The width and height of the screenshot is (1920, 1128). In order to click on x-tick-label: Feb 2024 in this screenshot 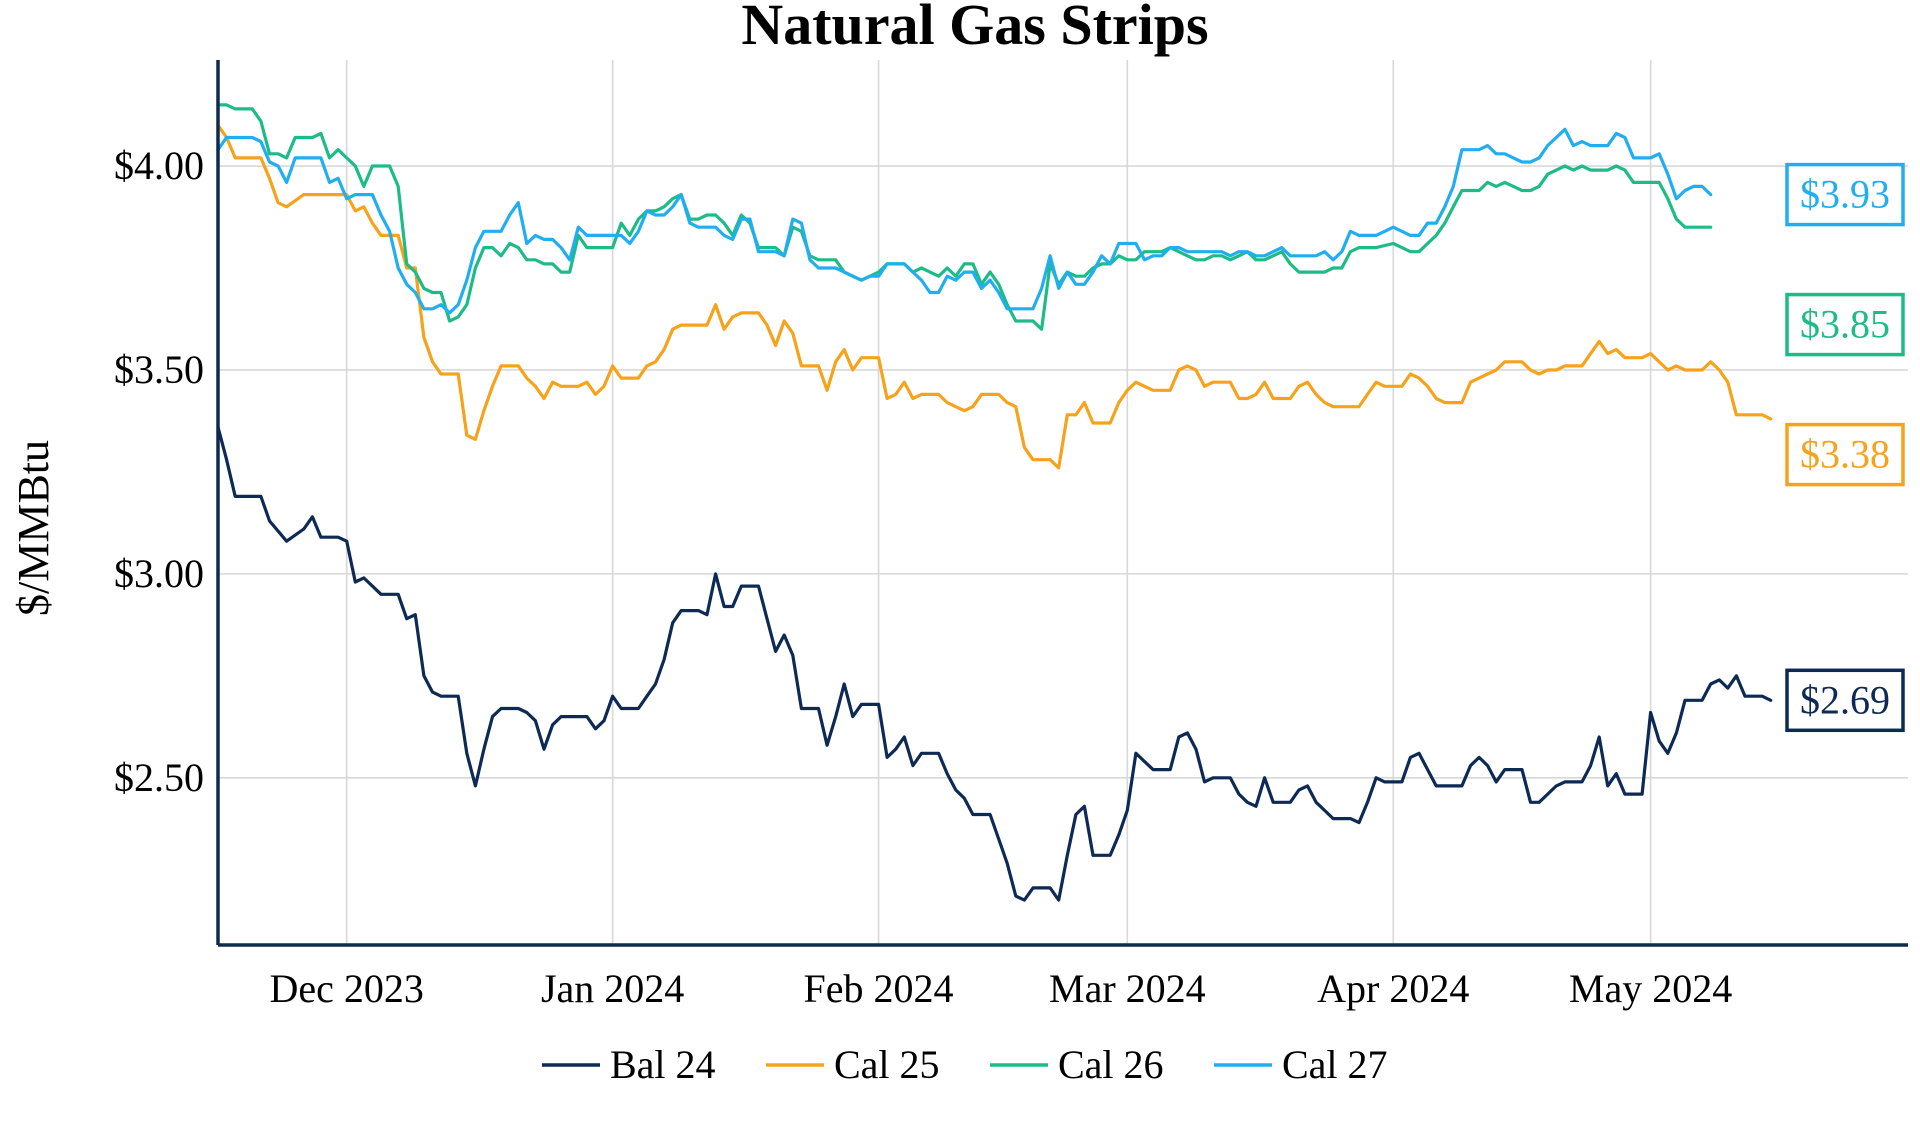, I will do `click(879, 988)`.